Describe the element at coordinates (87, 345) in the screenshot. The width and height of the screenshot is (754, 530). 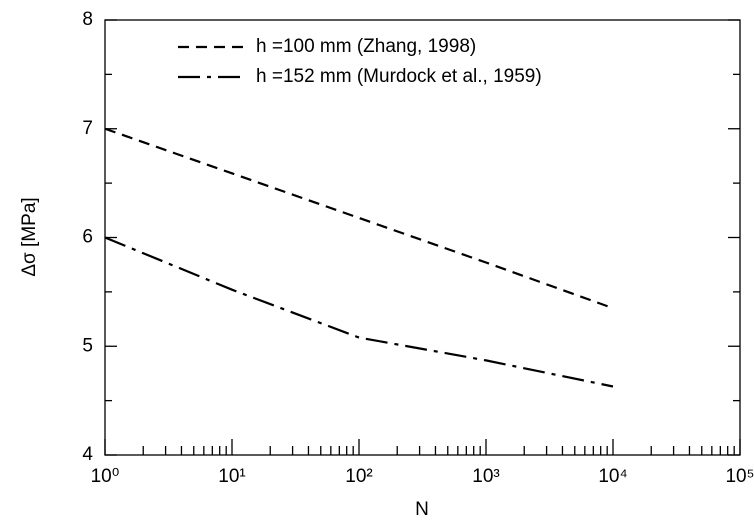
I see `y-tick-label: 5` at that location.